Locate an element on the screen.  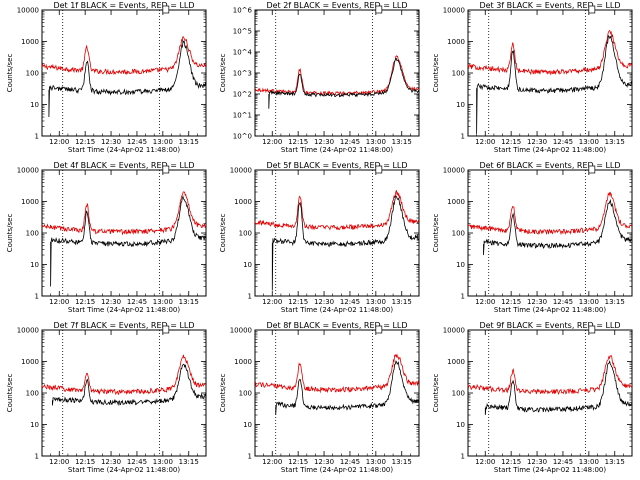
panel-title: Det 1f BLACK = Events, RED = LLD is located at coordinates (123, 5).